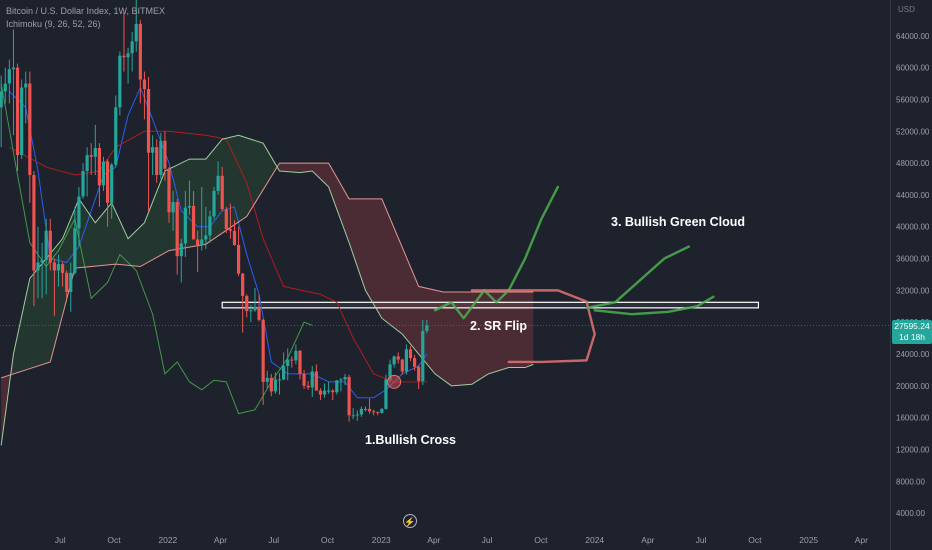 The image size is (932, 550). Describe the element at coordinates (647, 540) in the screenshot. I see `x-tick-label: Apr` at that location.